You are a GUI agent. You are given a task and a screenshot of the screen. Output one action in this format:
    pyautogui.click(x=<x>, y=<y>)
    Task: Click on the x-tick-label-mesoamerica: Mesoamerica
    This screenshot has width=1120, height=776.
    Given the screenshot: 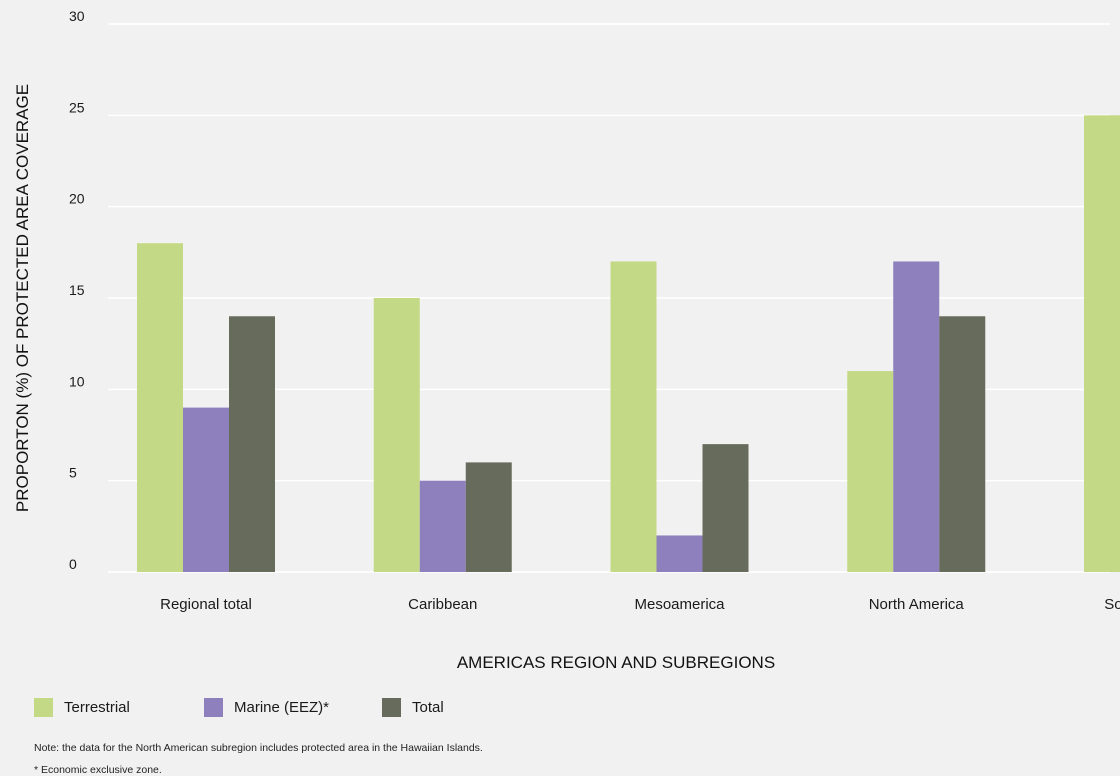 What is the action you would take?
    pyautogui.click(x=679, y=604)
    